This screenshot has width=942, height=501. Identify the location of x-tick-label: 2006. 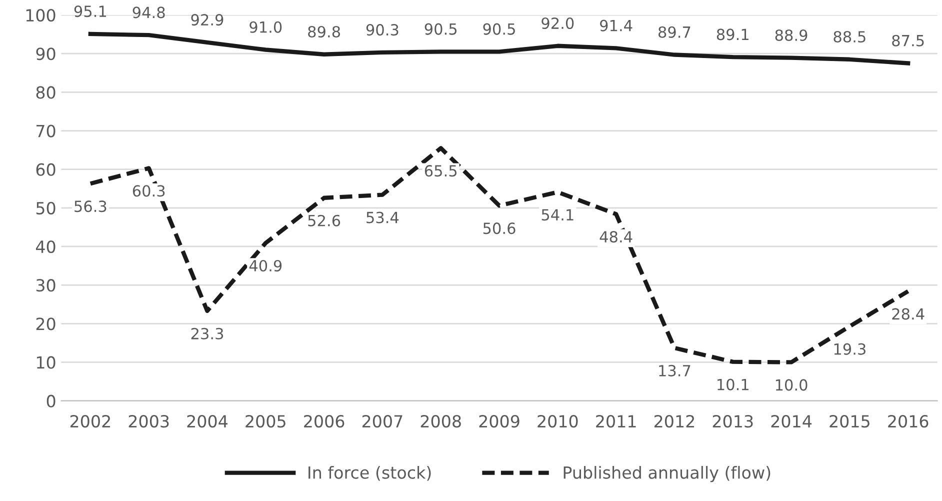
(324, 421).